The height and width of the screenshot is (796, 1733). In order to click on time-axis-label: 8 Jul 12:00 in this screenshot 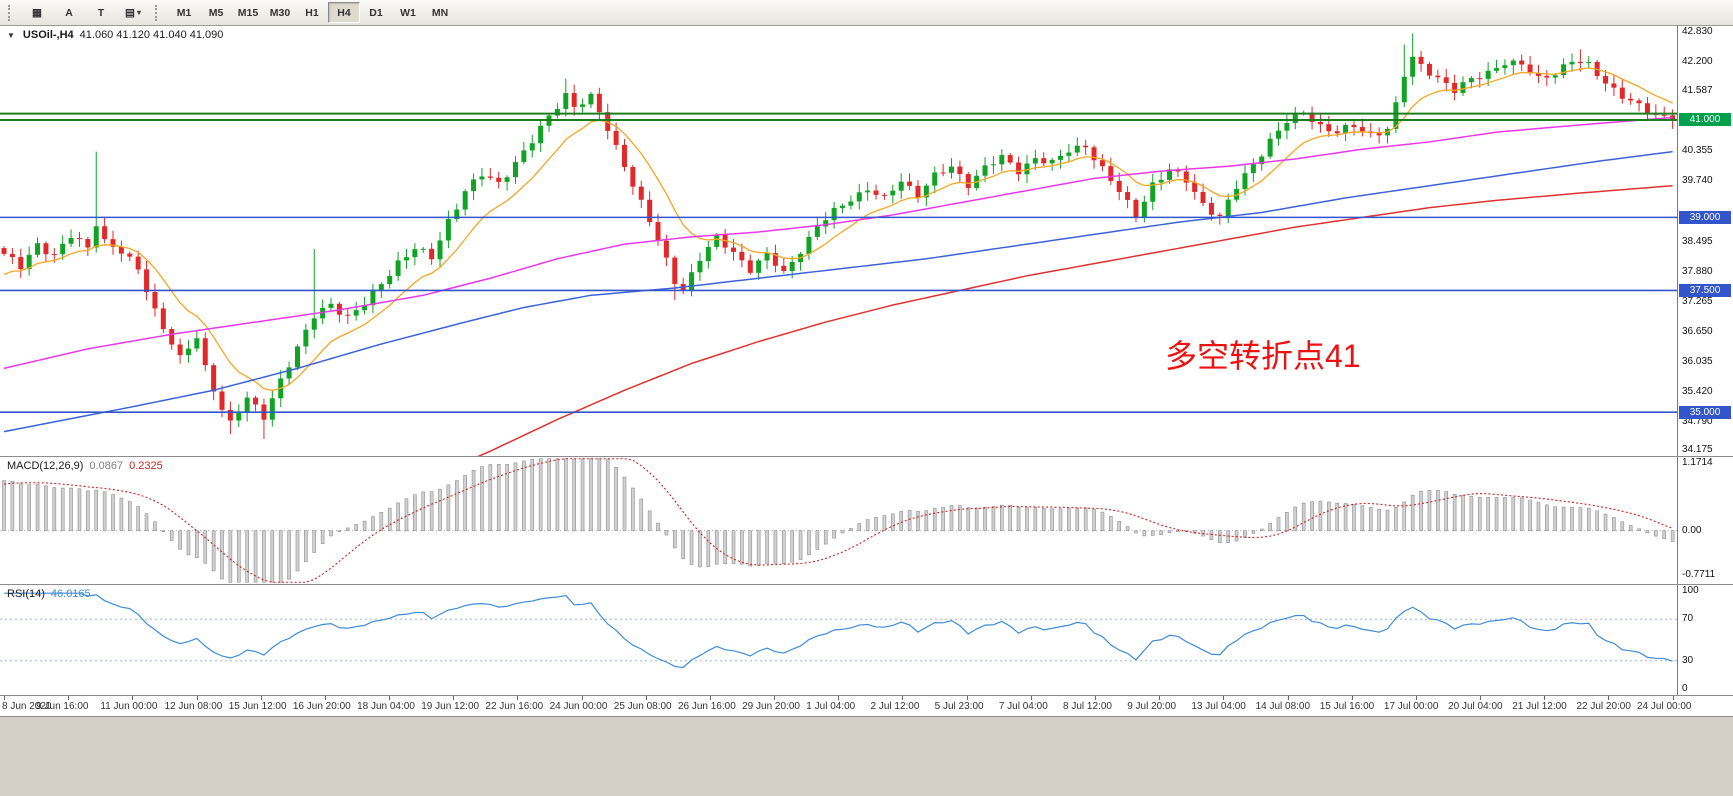, I will do `click(1087, 706)`.